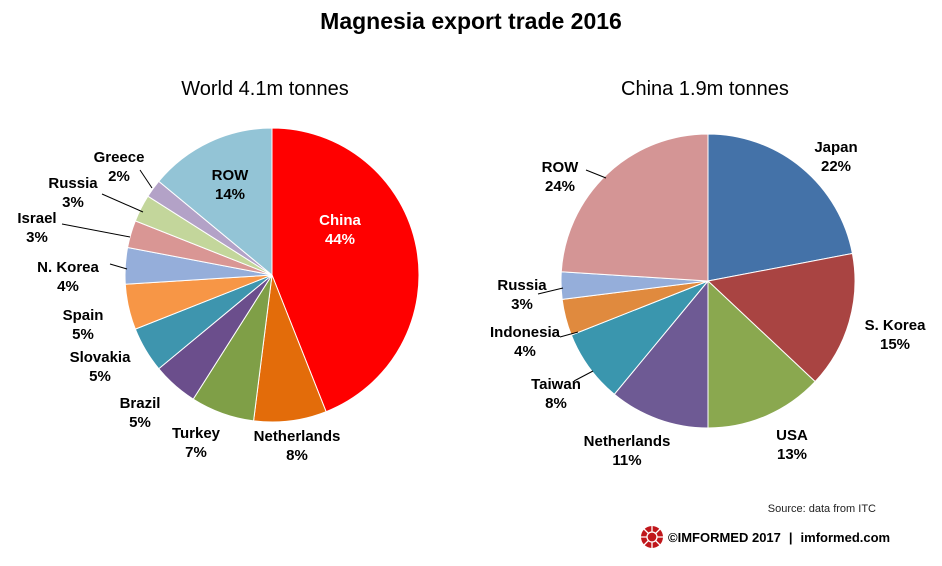  Describe the element at coordinates (661, 354) in the screenshot. I see `pie-slice-netherlands` at that location.